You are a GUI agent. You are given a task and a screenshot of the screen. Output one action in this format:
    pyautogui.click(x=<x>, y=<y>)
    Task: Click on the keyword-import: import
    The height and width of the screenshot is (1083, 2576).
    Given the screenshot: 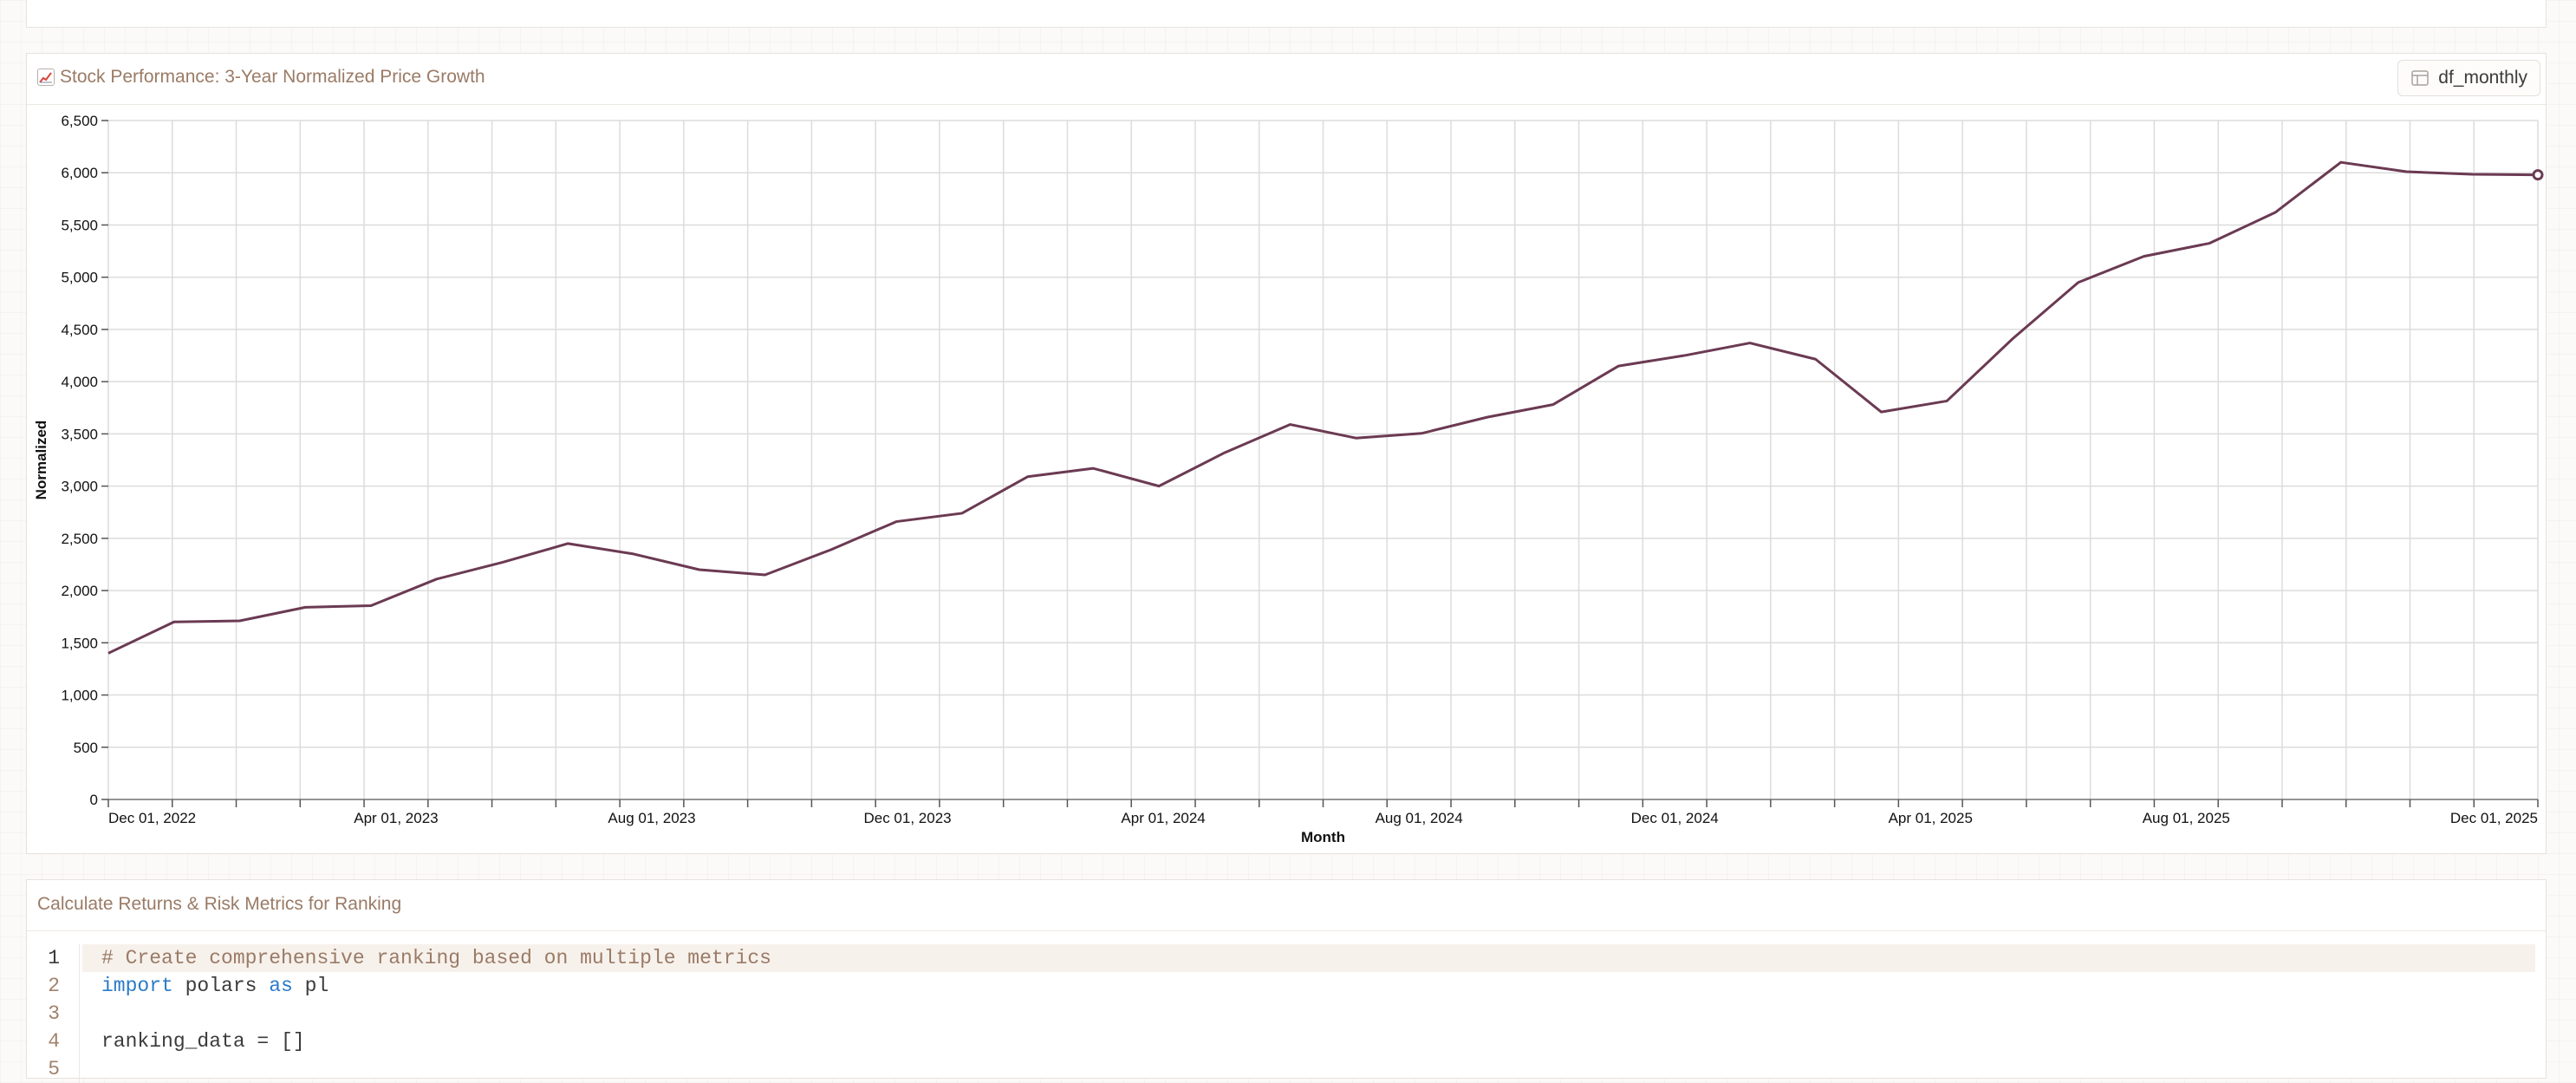 What is the action you would take?
    pyautogui.click(x=137, y=986)
    